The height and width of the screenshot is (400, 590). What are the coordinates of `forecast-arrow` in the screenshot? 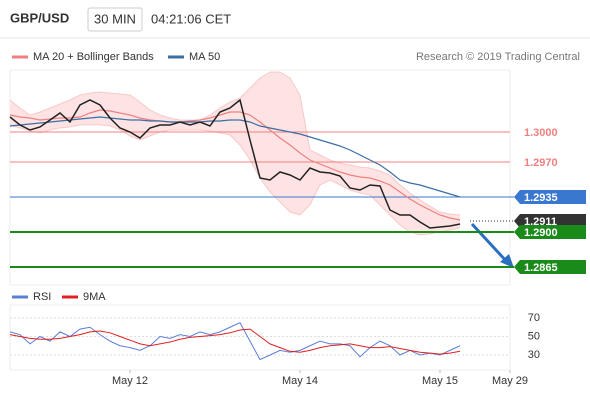 It's located at (490, 243).